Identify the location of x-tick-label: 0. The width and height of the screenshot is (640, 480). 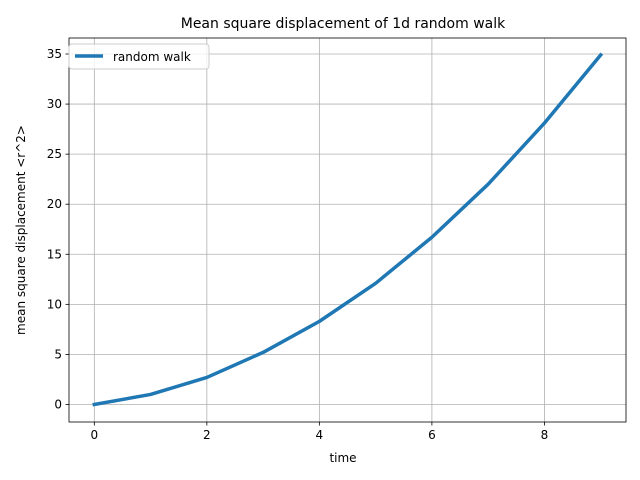
(94, 435).